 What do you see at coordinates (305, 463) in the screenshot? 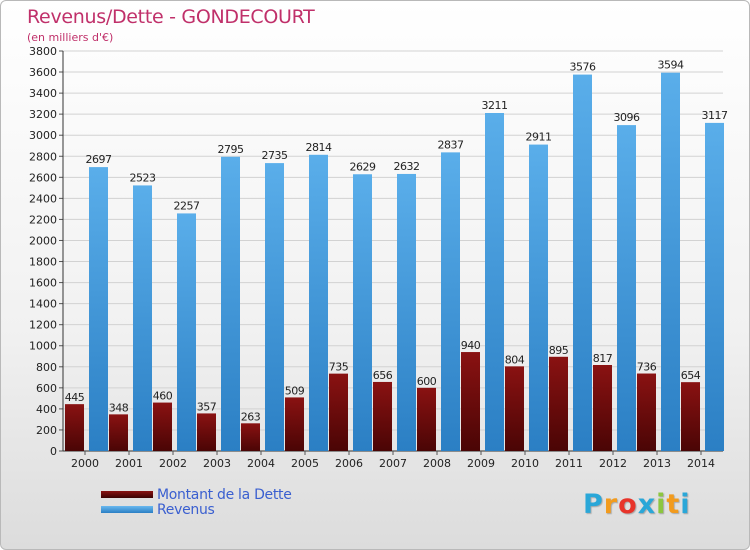
I see `x-tick-label-2005: 2005` at bounding box center [305, 463].